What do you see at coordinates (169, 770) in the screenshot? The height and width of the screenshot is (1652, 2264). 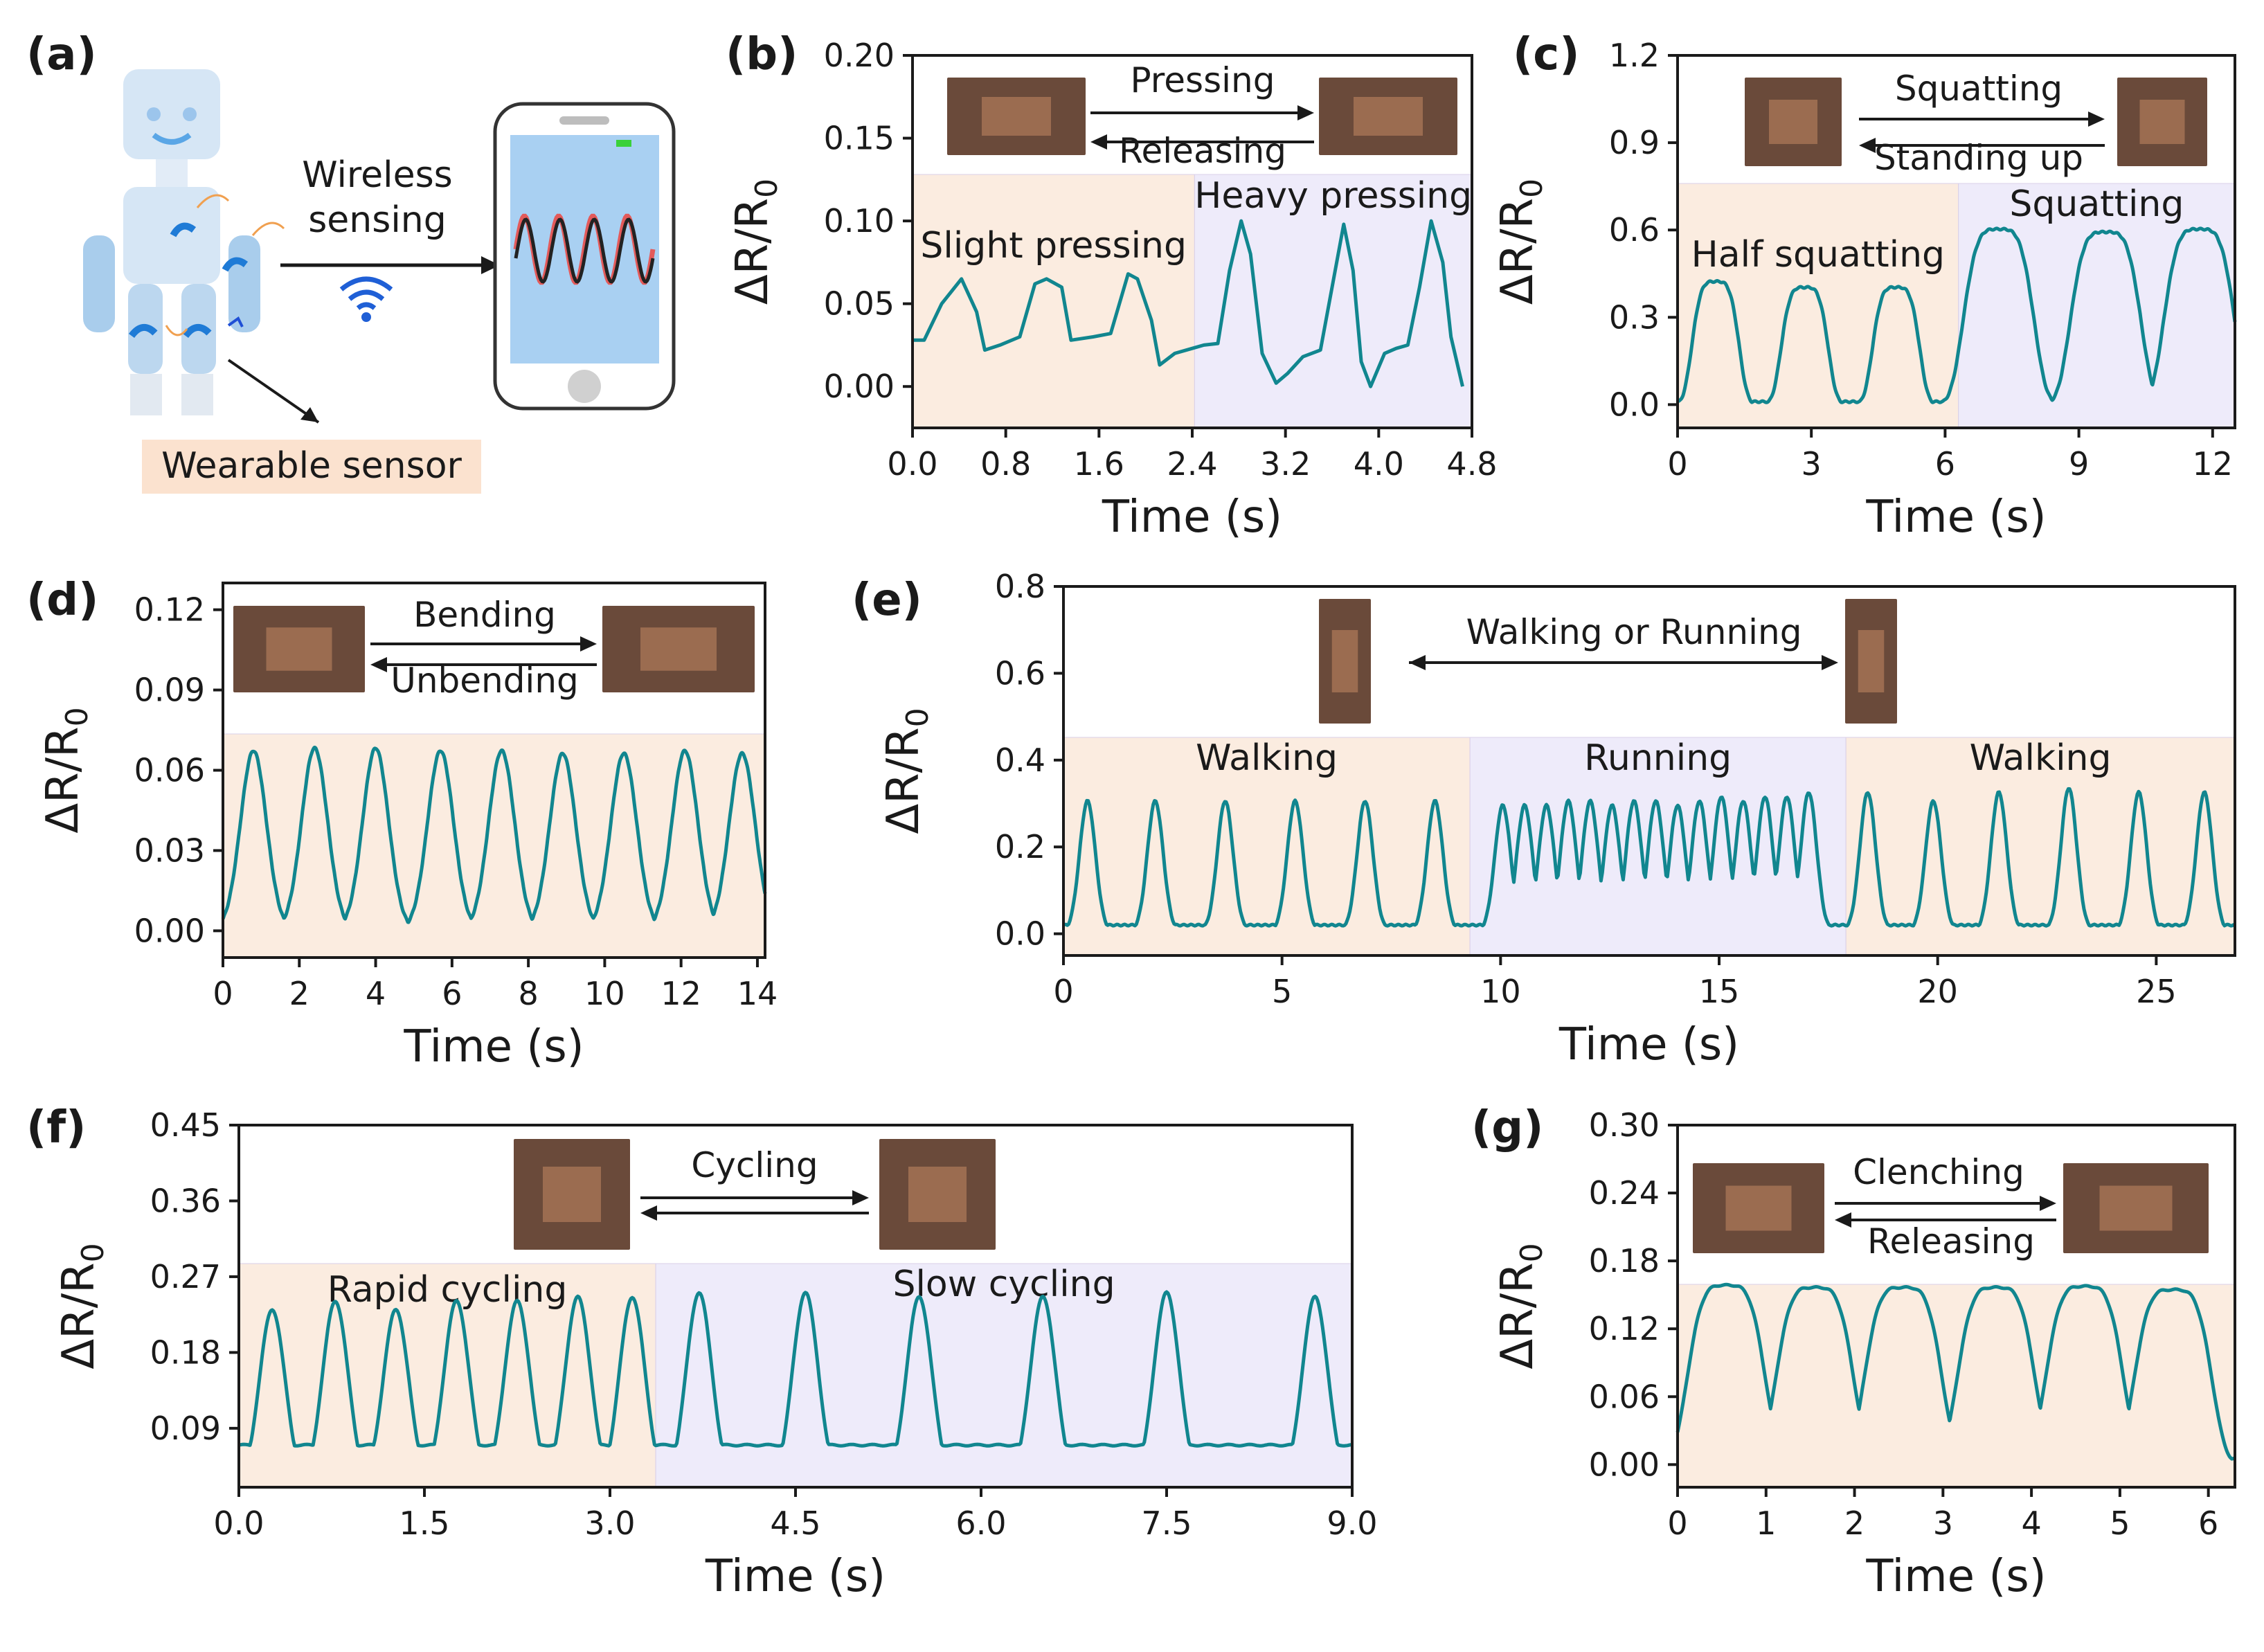 I see `y-tick-label-d: 0.06` at bounding box center [169, 770].